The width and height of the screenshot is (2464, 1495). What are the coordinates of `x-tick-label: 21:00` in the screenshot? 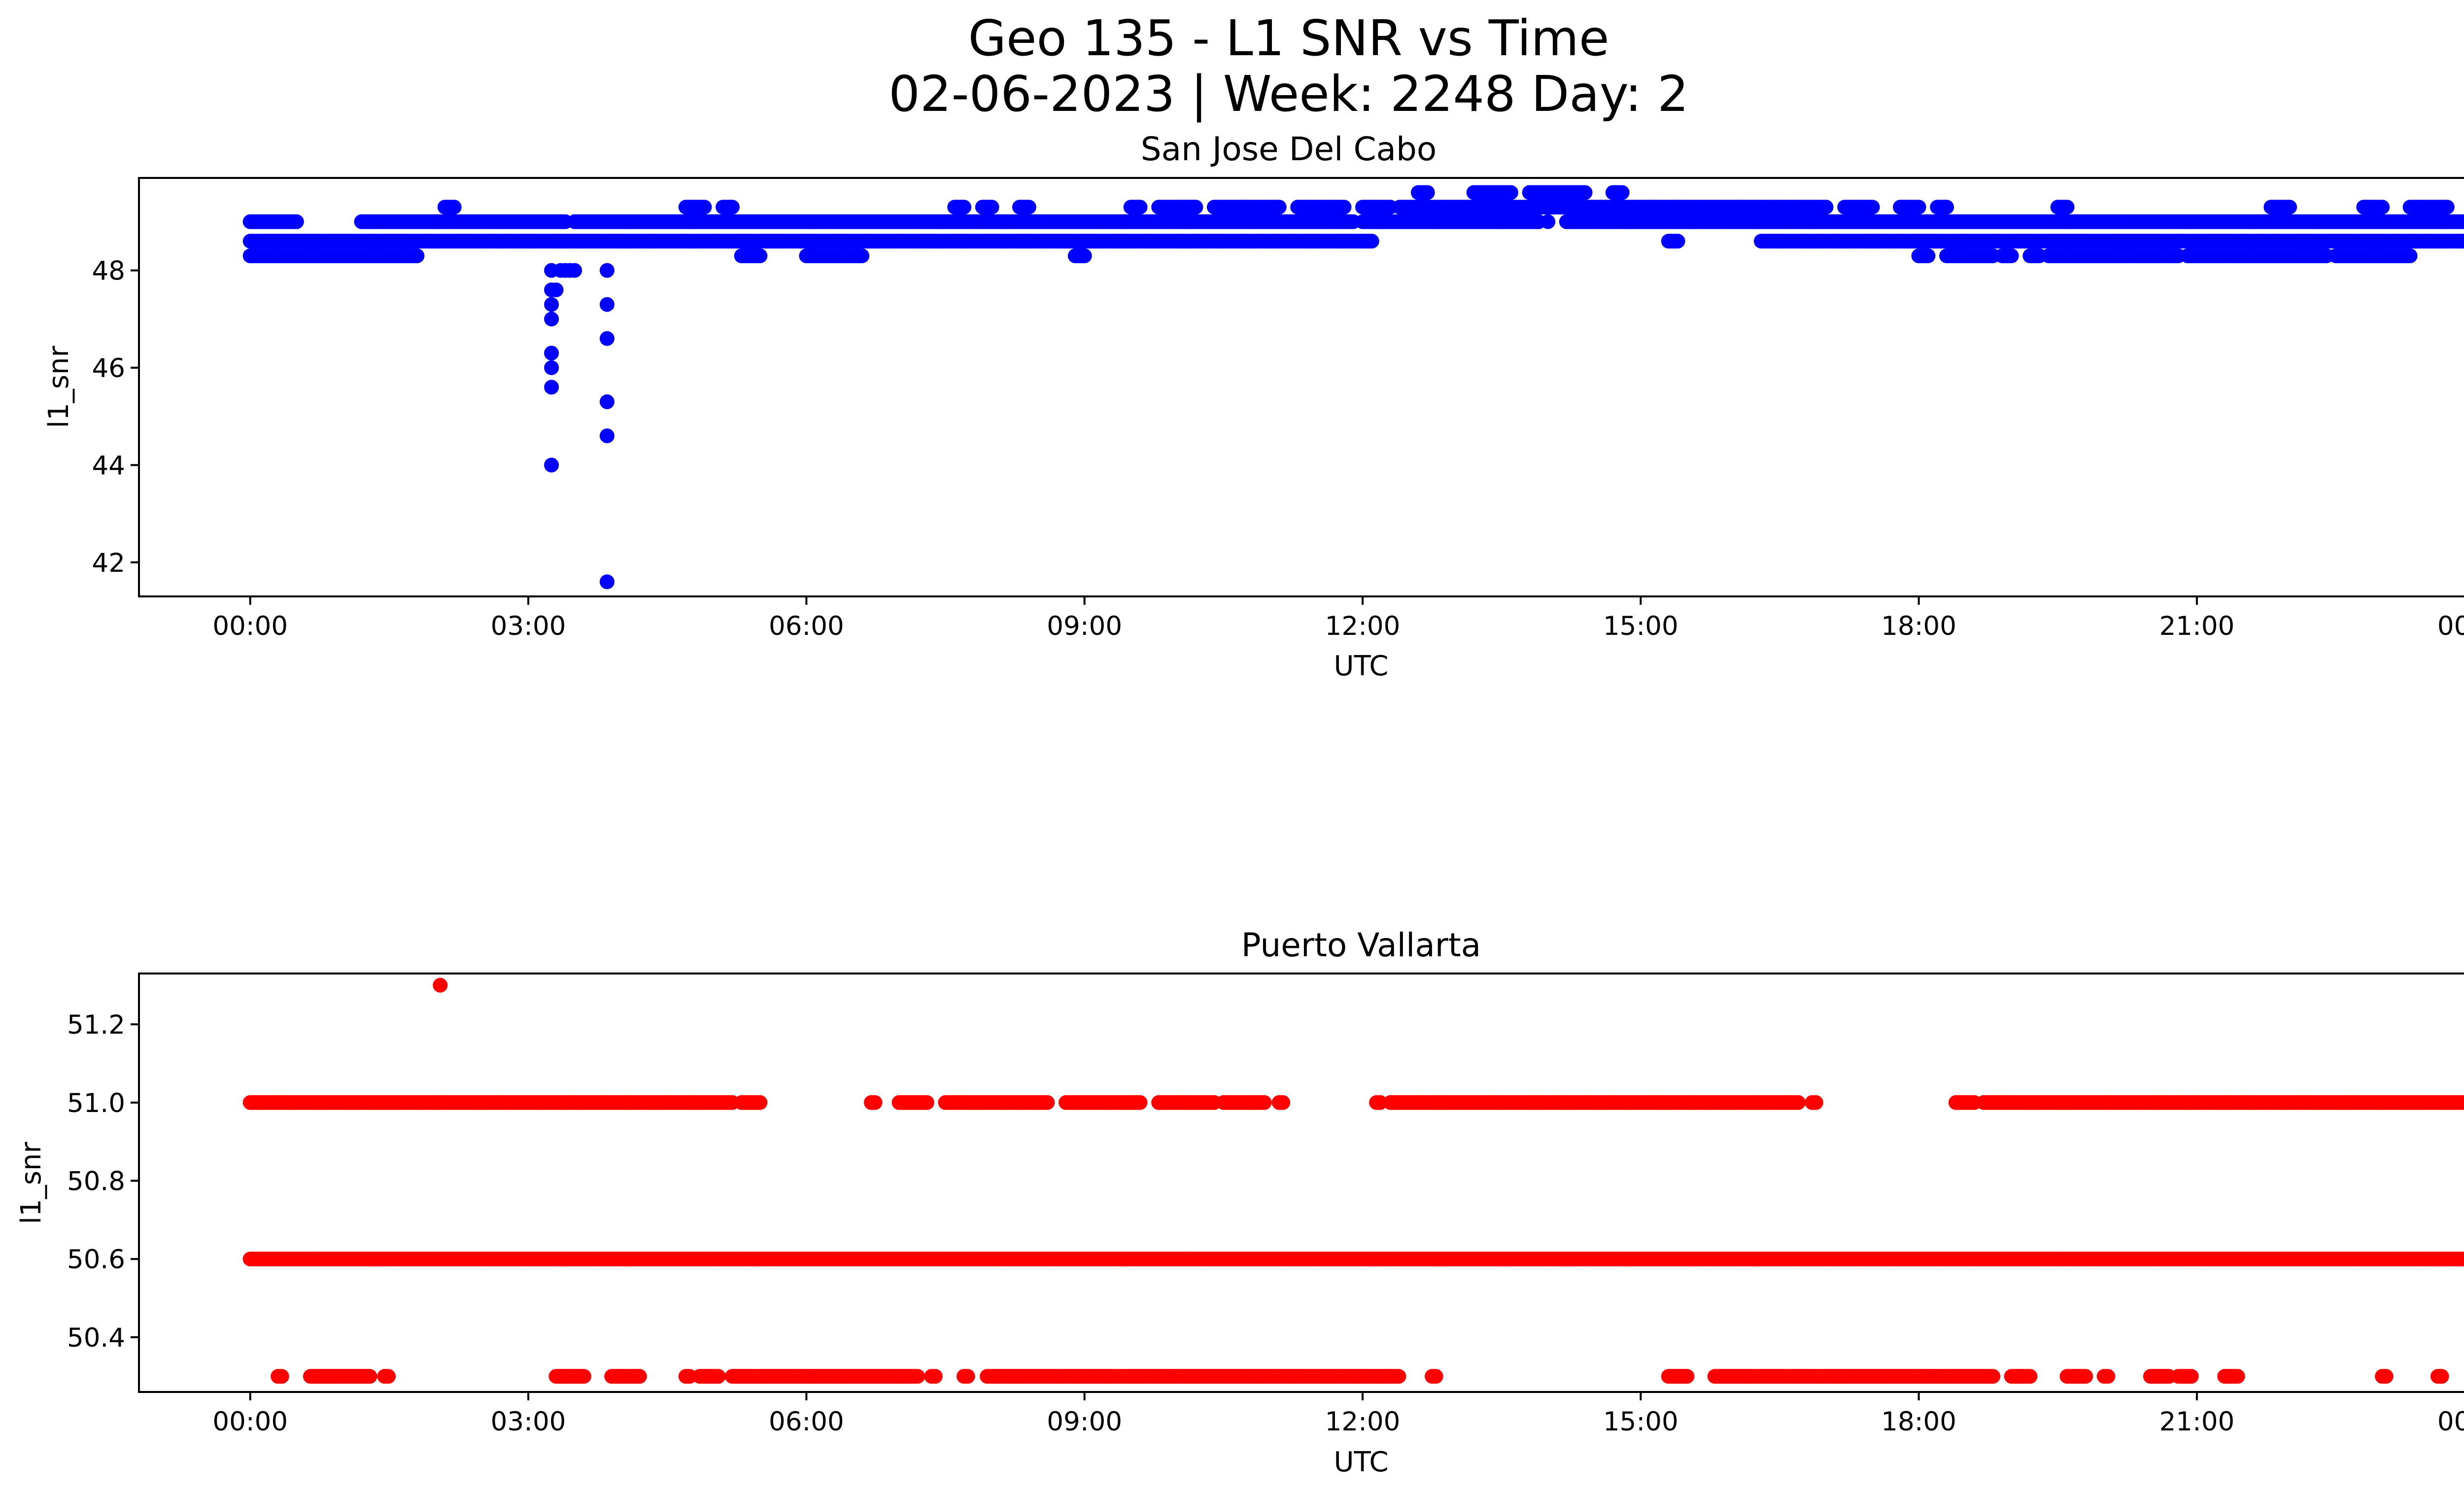 It's located at (2197, 626).